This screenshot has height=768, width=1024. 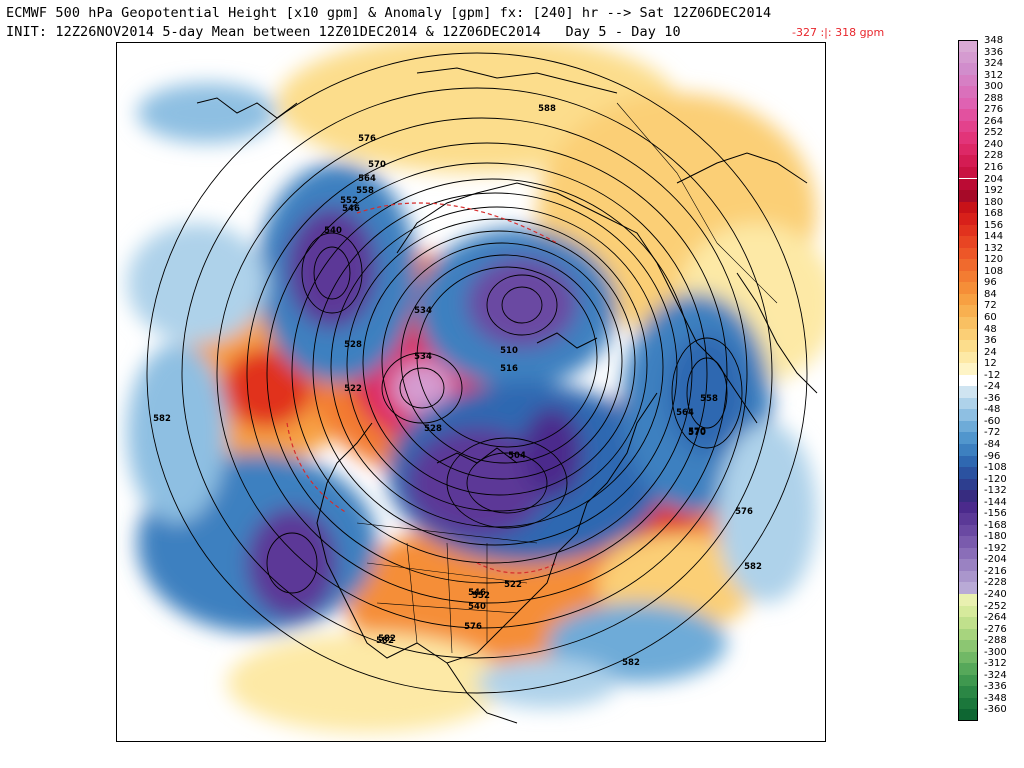 I want to click on contour-label: 552, so click(x=481, y=596).